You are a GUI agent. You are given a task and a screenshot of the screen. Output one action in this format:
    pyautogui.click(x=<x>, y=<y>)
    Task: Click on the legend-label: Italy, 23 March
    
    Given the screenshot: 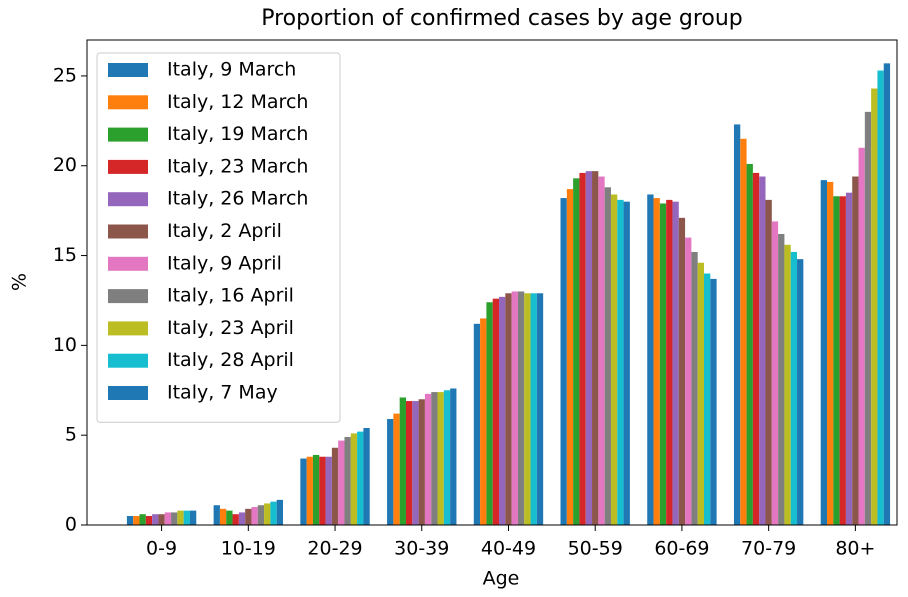 What is the action you would take?
    pyautogui.click(x=237, y=166)
    